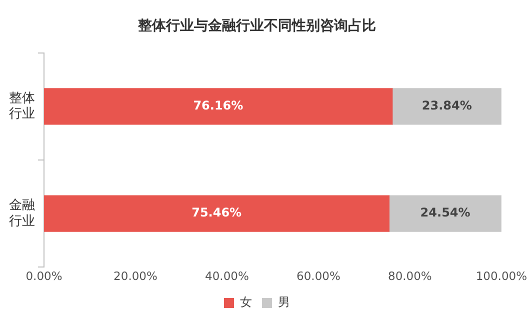  What do you see at coordinates (44, 276) in the screenshot?
I see `x-tick-label: 0.00%` at bounding box center [44, 276].